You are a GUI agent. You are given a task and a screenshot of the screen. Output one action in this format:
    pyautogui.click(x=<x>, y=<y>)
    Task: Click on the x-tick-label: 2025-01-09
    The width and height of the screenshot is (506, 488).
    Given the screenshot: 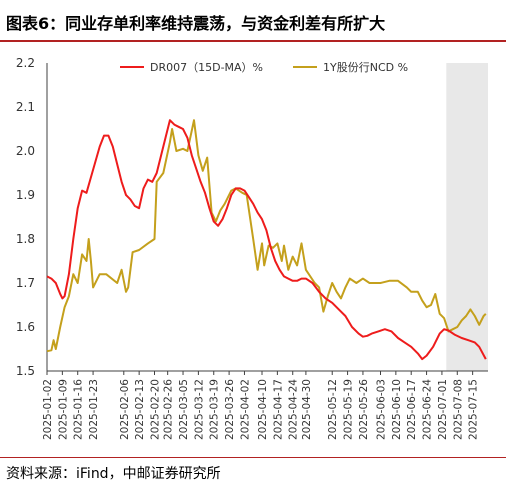 What is the action you would take?
    pyautogui.click(x=63, y=409)
    